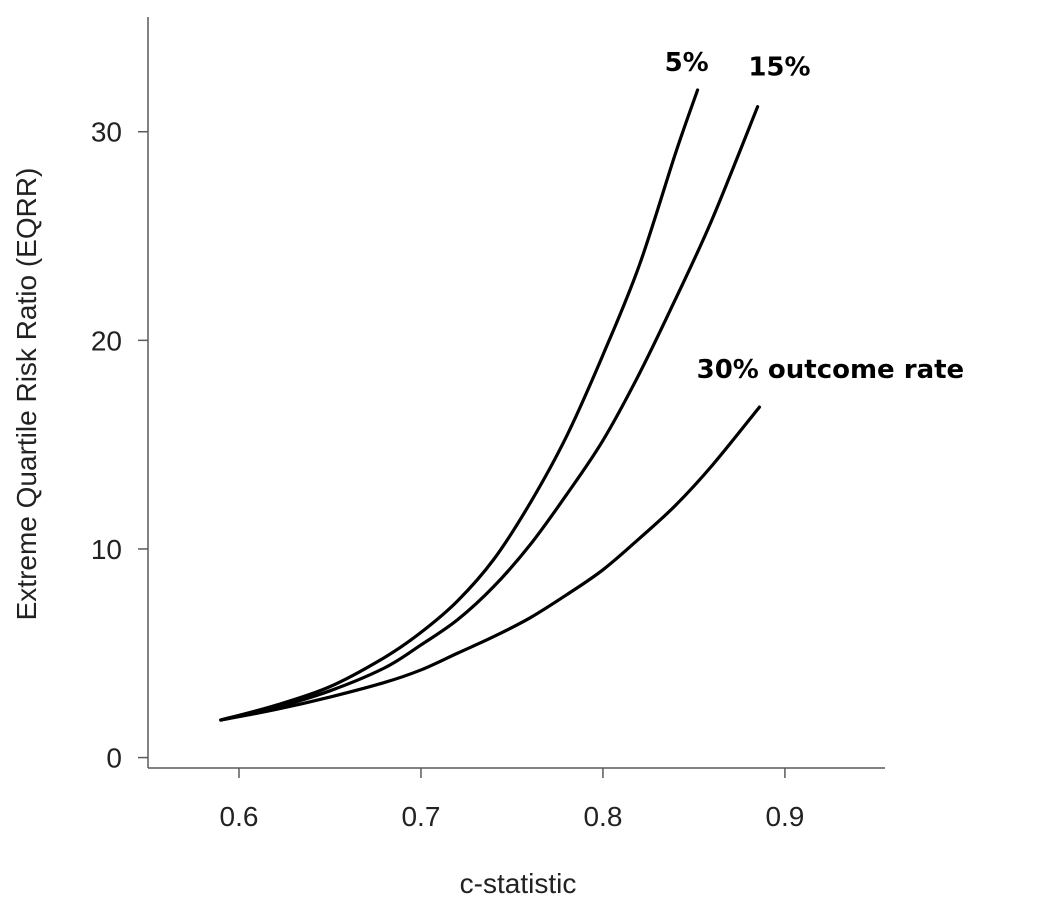 The image size is (1050, 913). Describe the element at coordinates (815, 216) in the screenshot. I see `series-labels: 5% 15% 30% outcome rate` at that location.